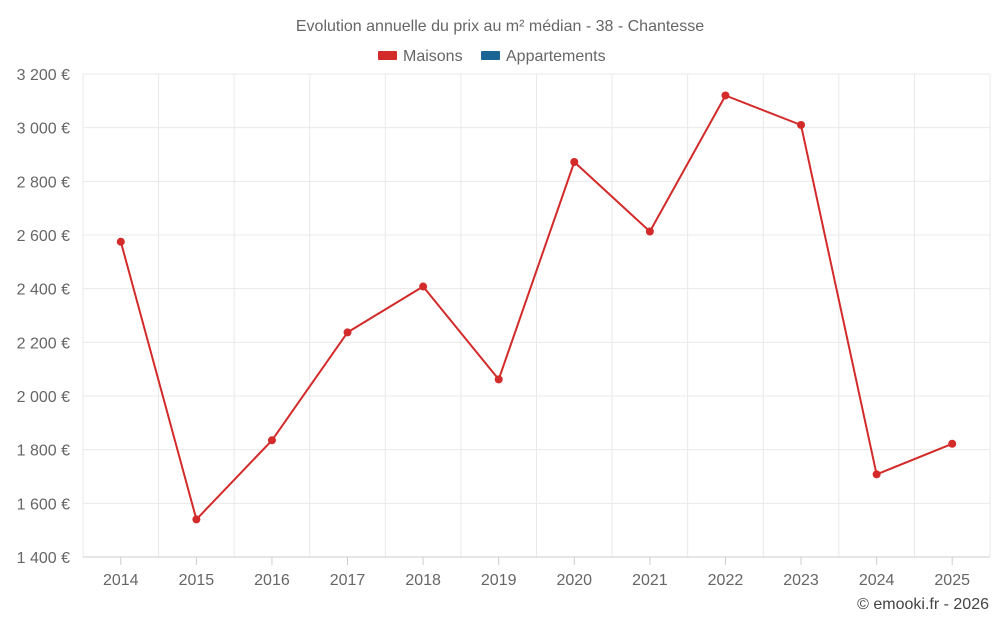  I want to click on y-tick-label: 1 600 €, so click(43, 504).